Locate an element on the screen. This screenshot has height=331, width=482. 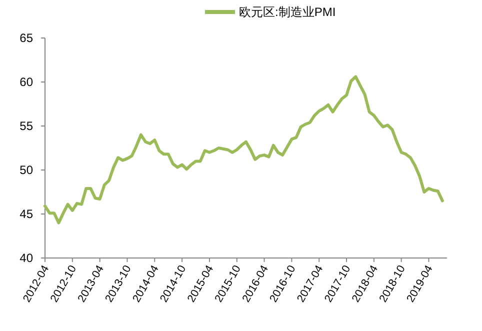
y-tick-label: 55 is located at coordinates (27, 126).